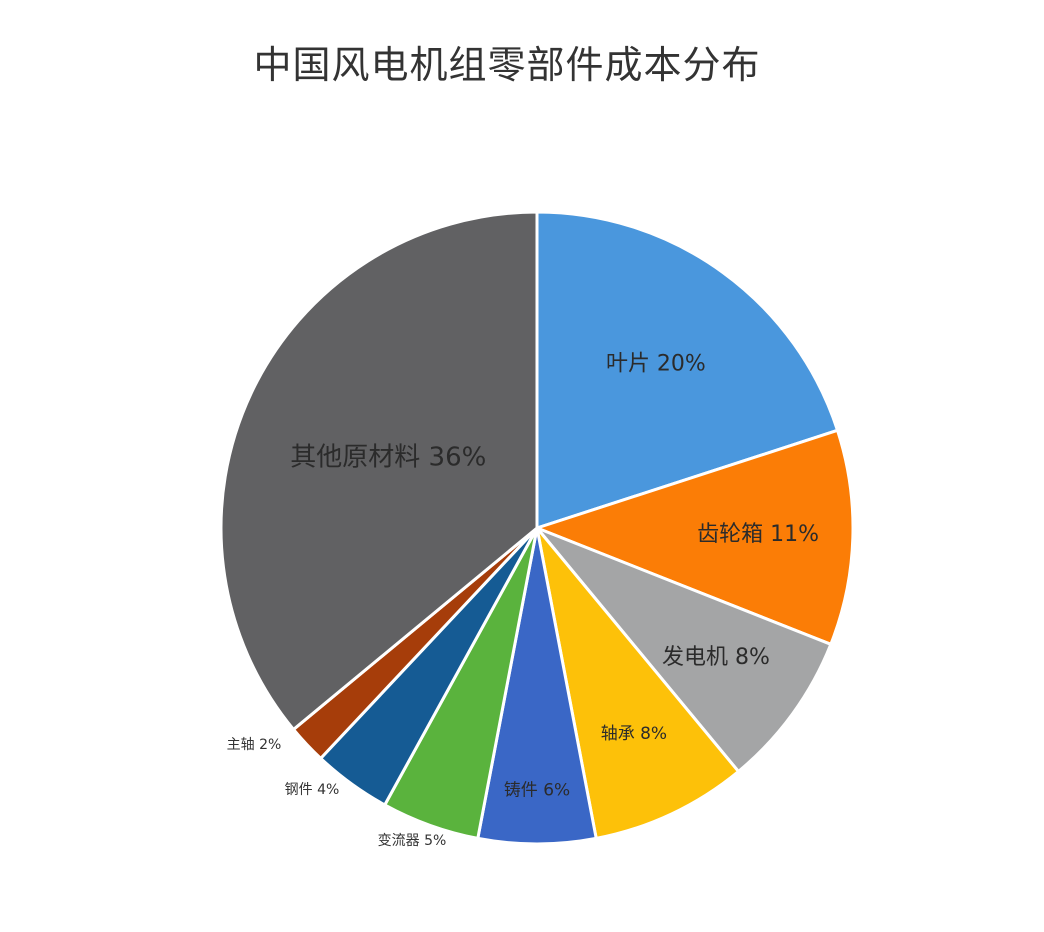 This screenshot has height=932, width=1044. I want to click on slice-label-2: 齿轮箱 11%, so click(758, 534).